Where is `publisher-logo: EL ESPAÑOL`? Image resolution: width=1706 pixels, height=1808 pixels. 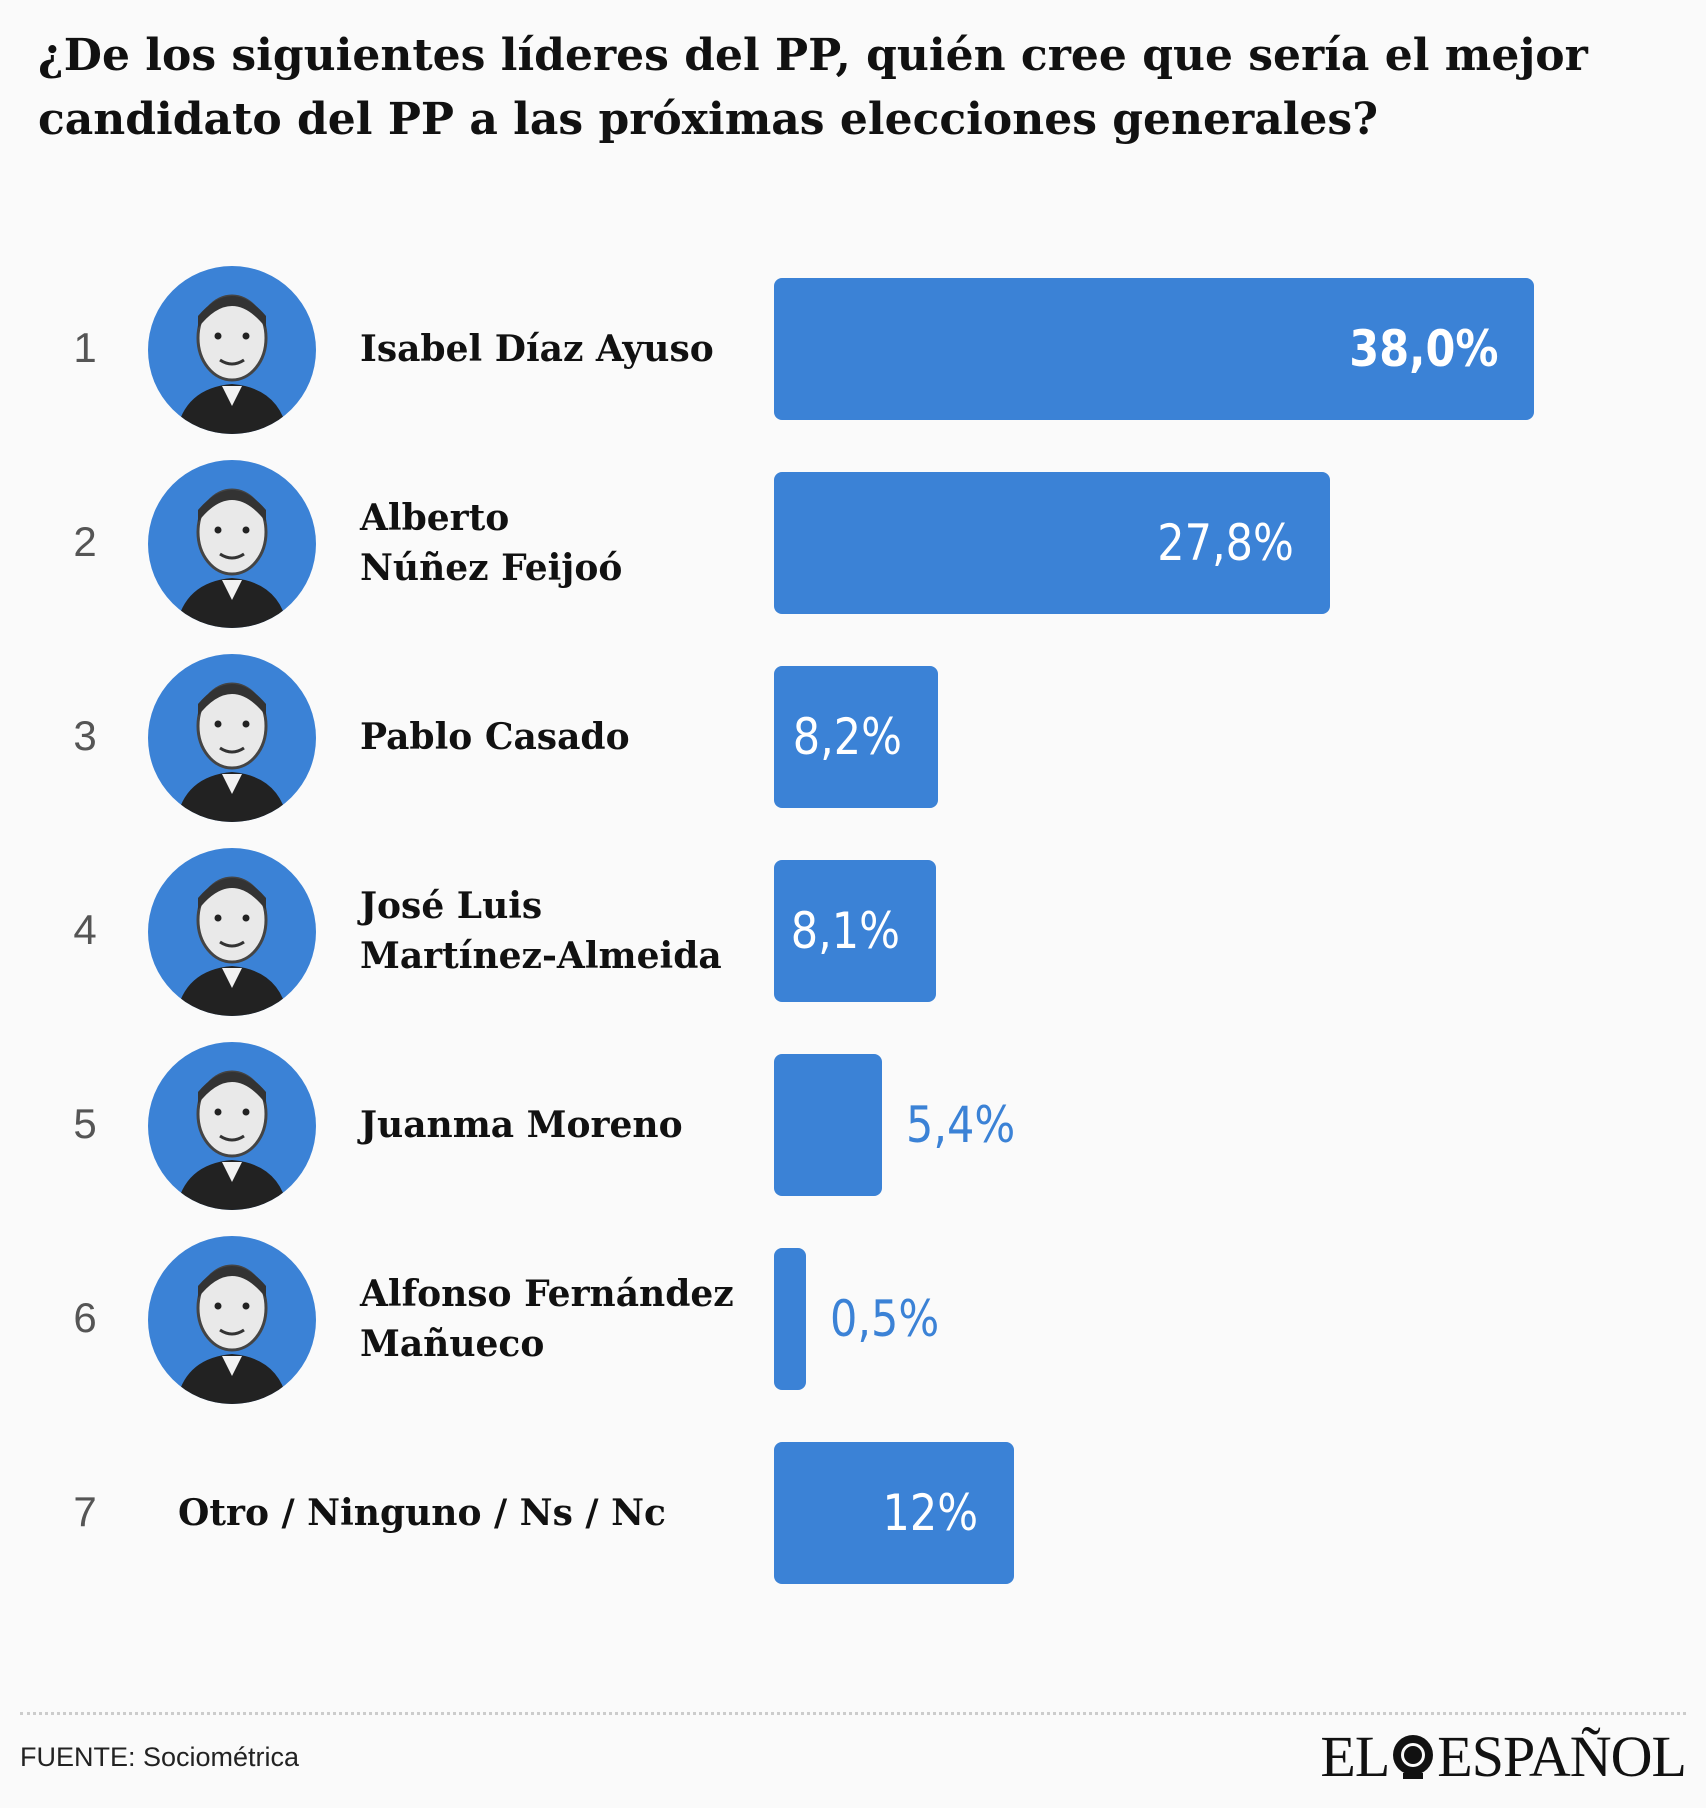
publisher-logo: EL ESPAÑOL is located at coordinates (1503, 1756).